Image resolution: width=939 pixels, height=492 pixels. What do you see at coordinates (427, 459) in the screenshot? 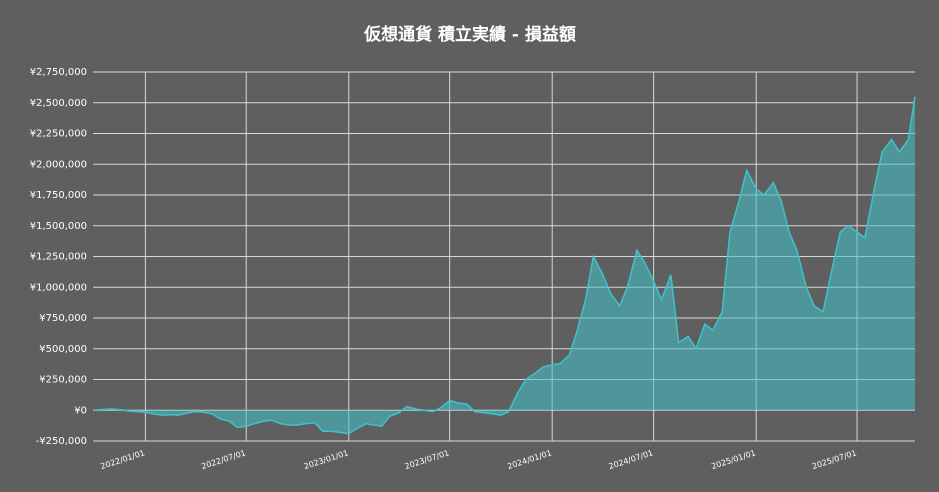
I see `x-tick-label: 2023/07/01` at bounding box center [427, 459].